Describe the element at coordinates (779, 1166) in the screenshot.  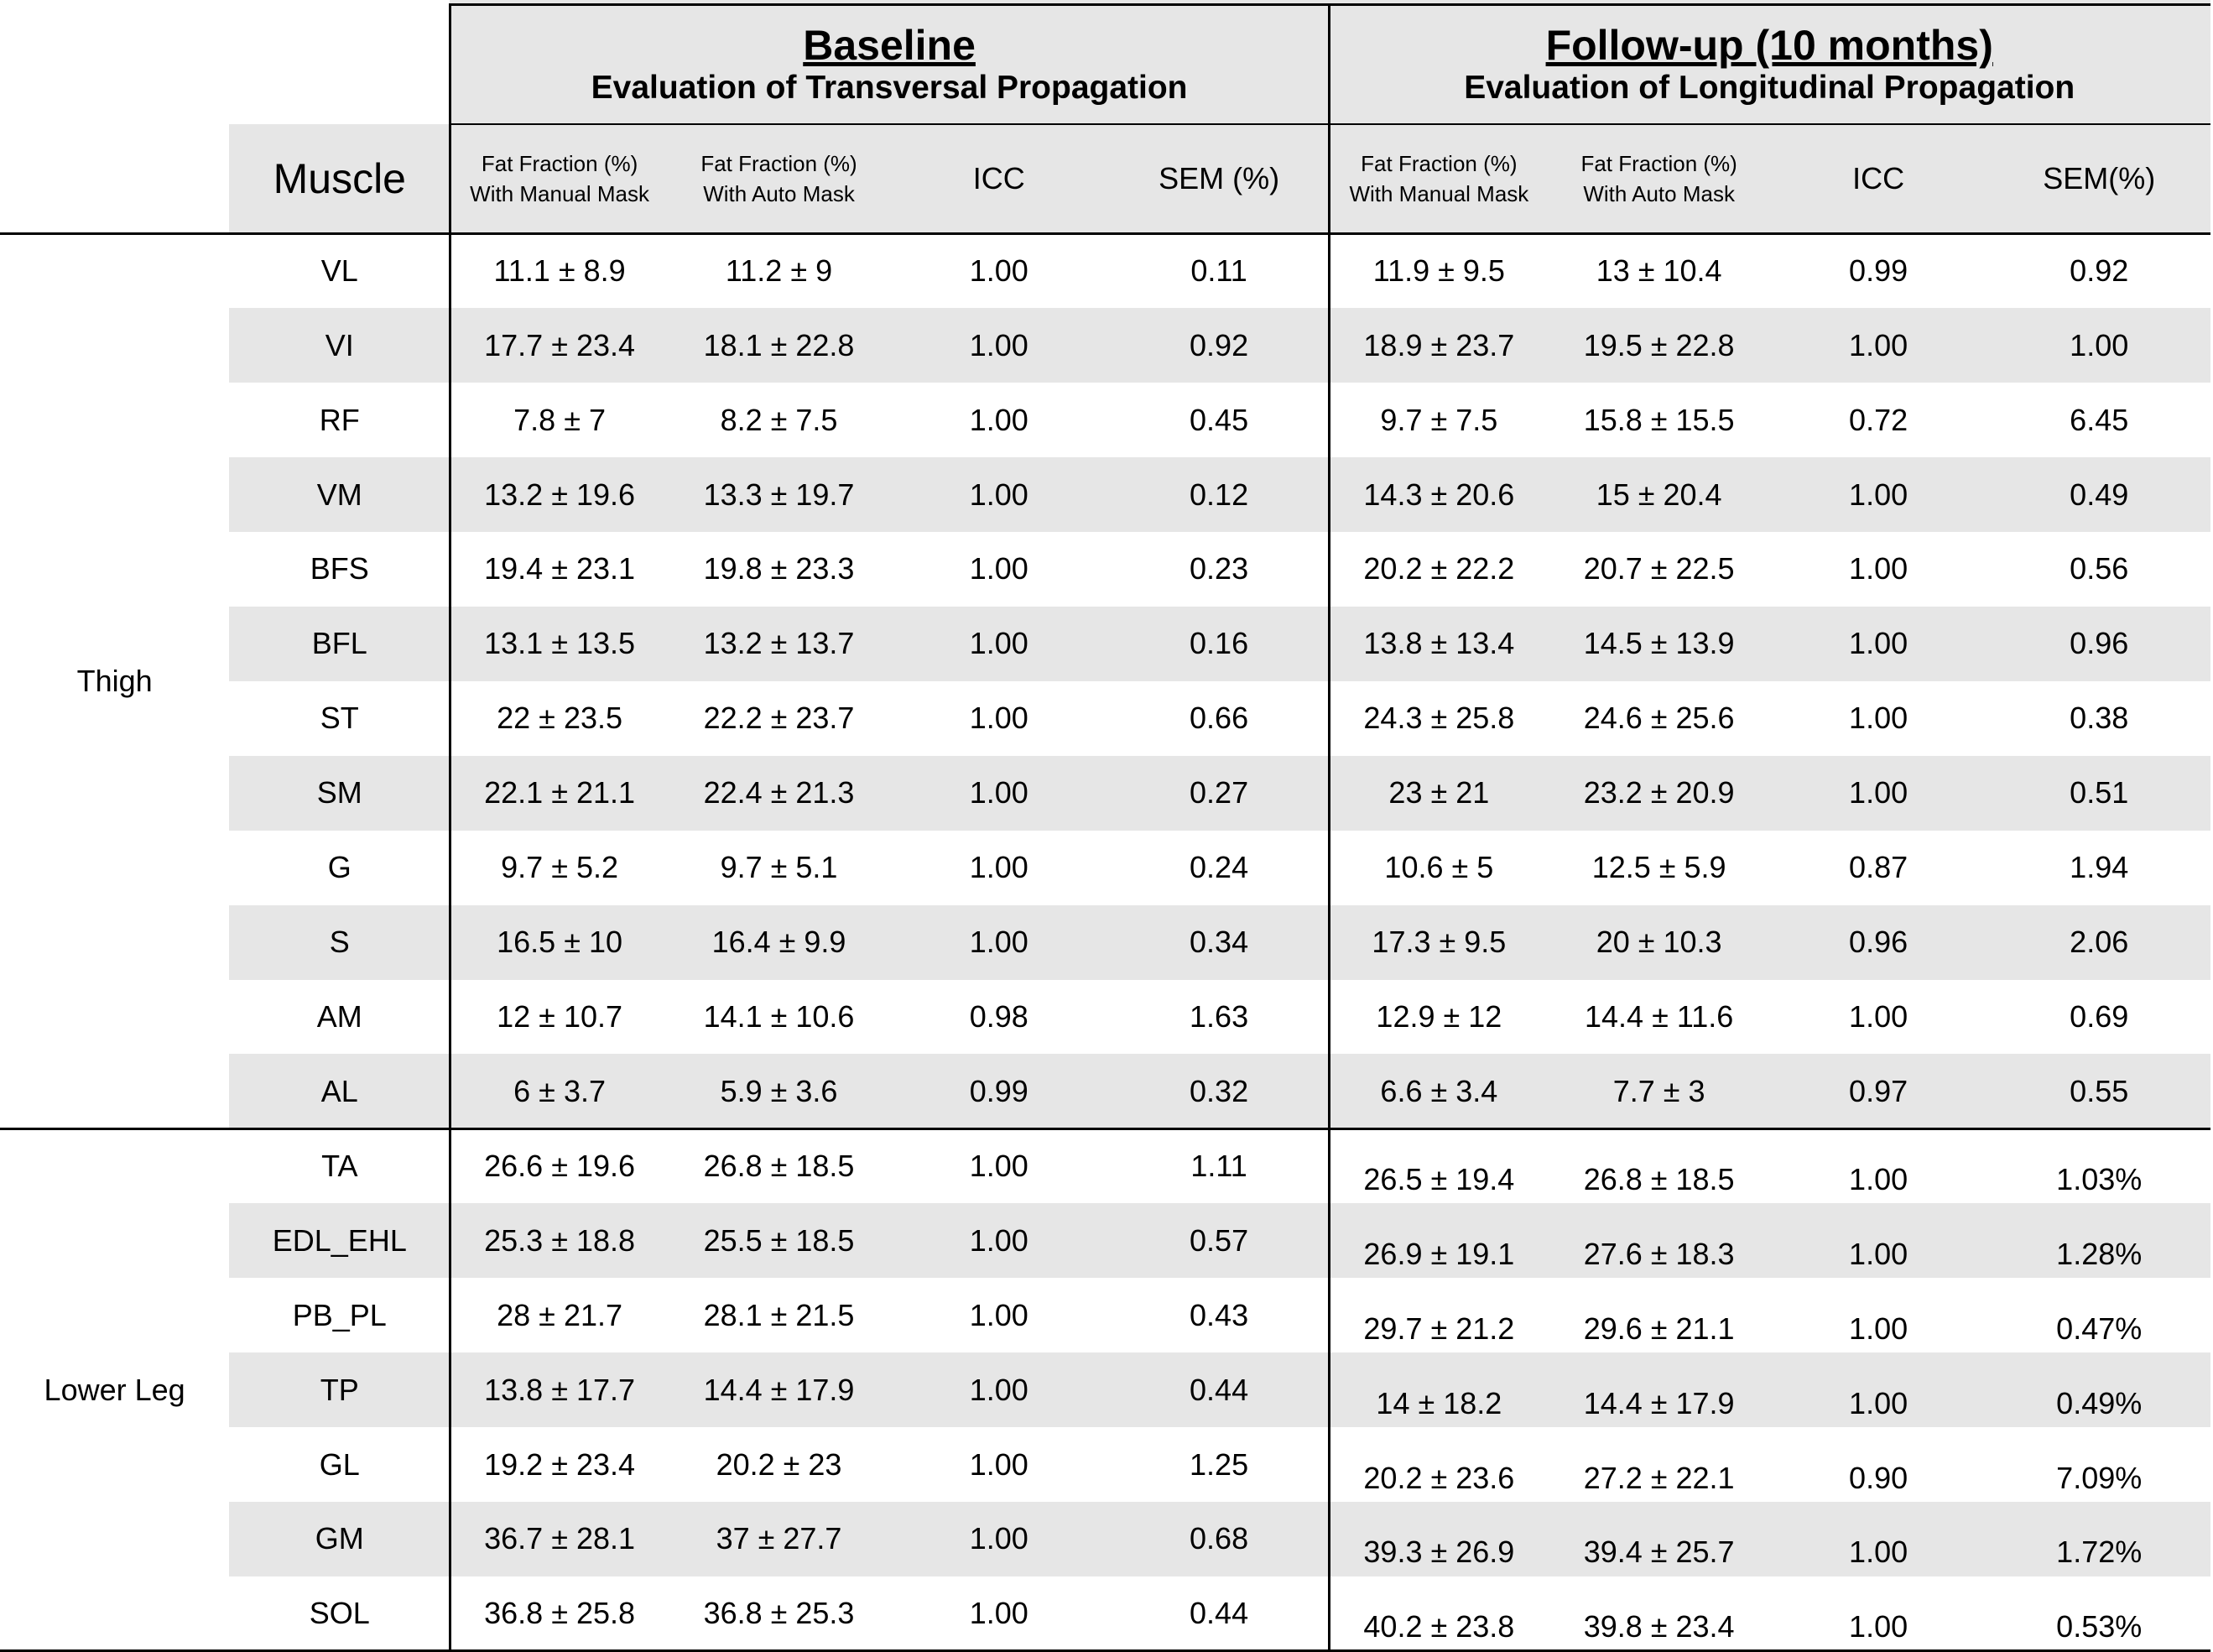
I see `cell-value: 26.8 ± 18.5` at that location.